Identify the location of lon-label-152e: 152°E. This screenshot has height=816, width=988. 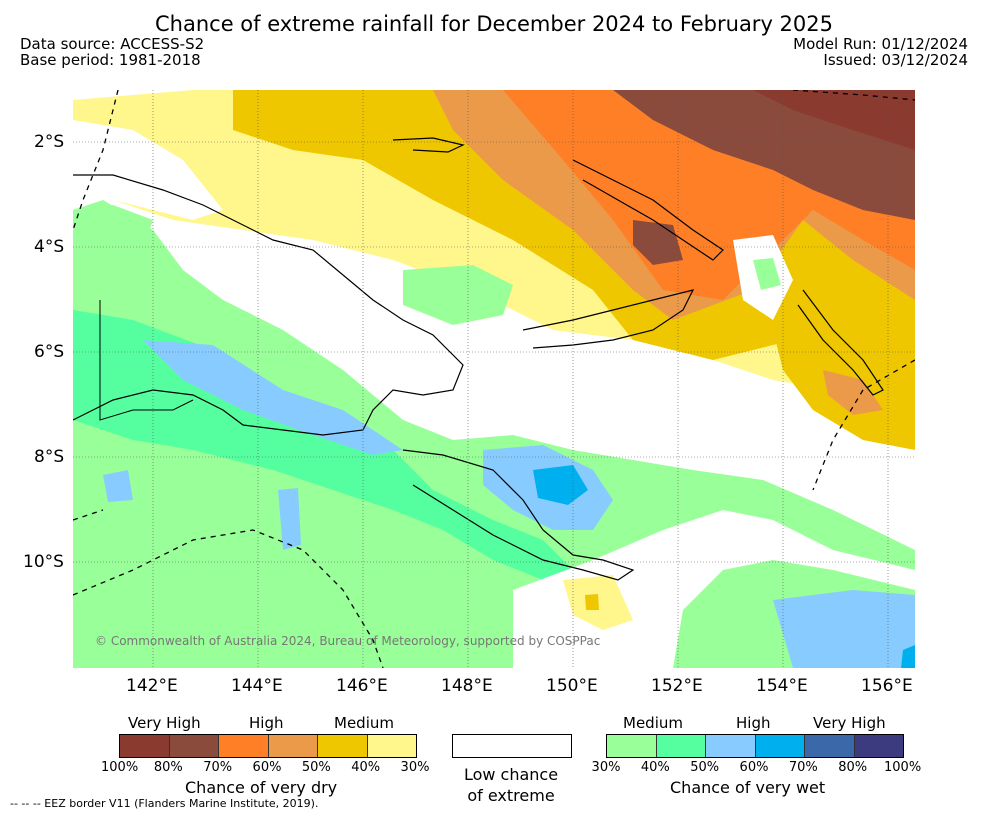
(677, 686).